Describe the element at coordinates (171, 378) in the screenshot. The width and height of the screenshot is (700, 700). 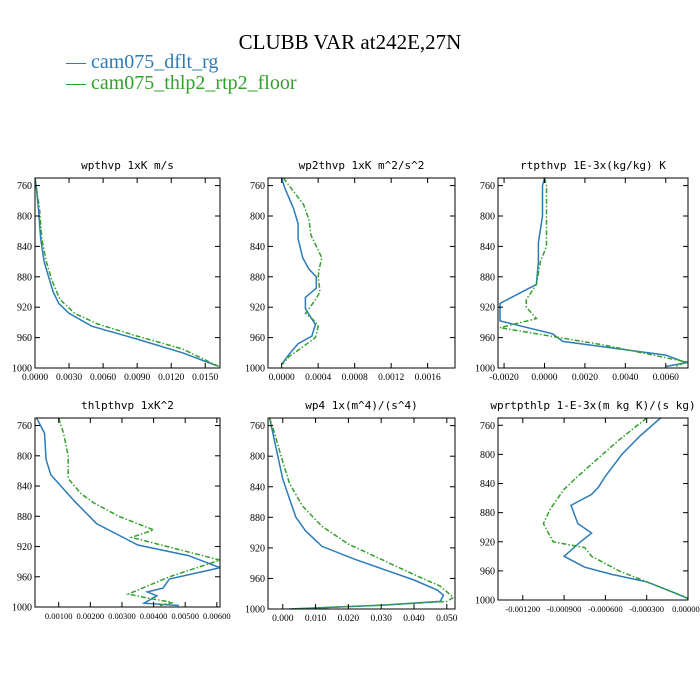
I see `x-tick-label: 0.0120` at that location.